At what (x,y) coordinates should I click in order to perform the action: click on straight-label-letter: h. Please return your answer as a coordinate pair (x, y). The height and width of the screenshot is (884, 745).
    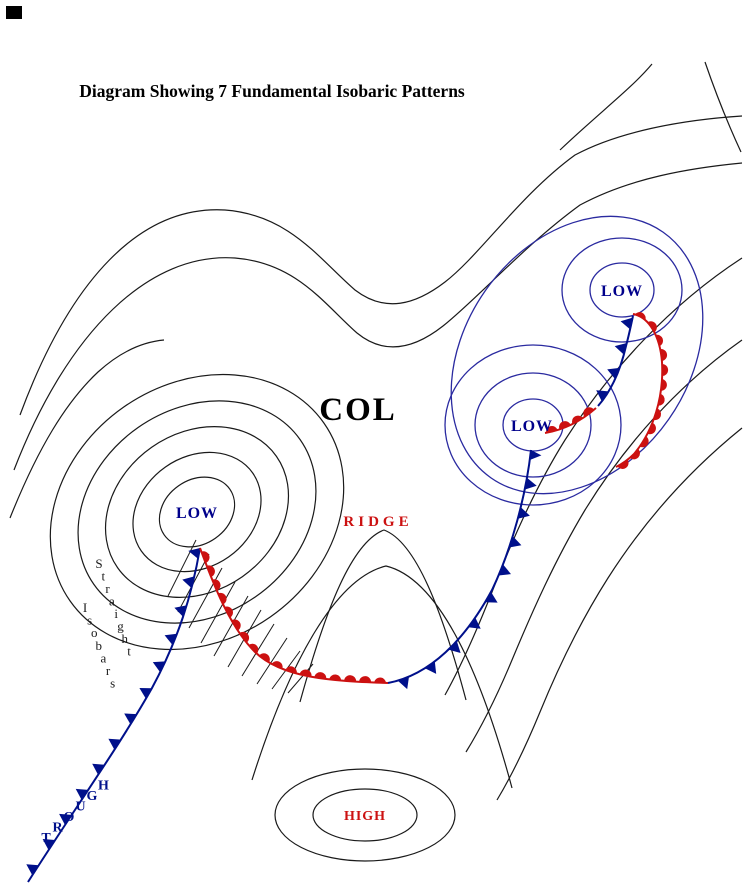
    Looking at the image, I should click on (125, 638).